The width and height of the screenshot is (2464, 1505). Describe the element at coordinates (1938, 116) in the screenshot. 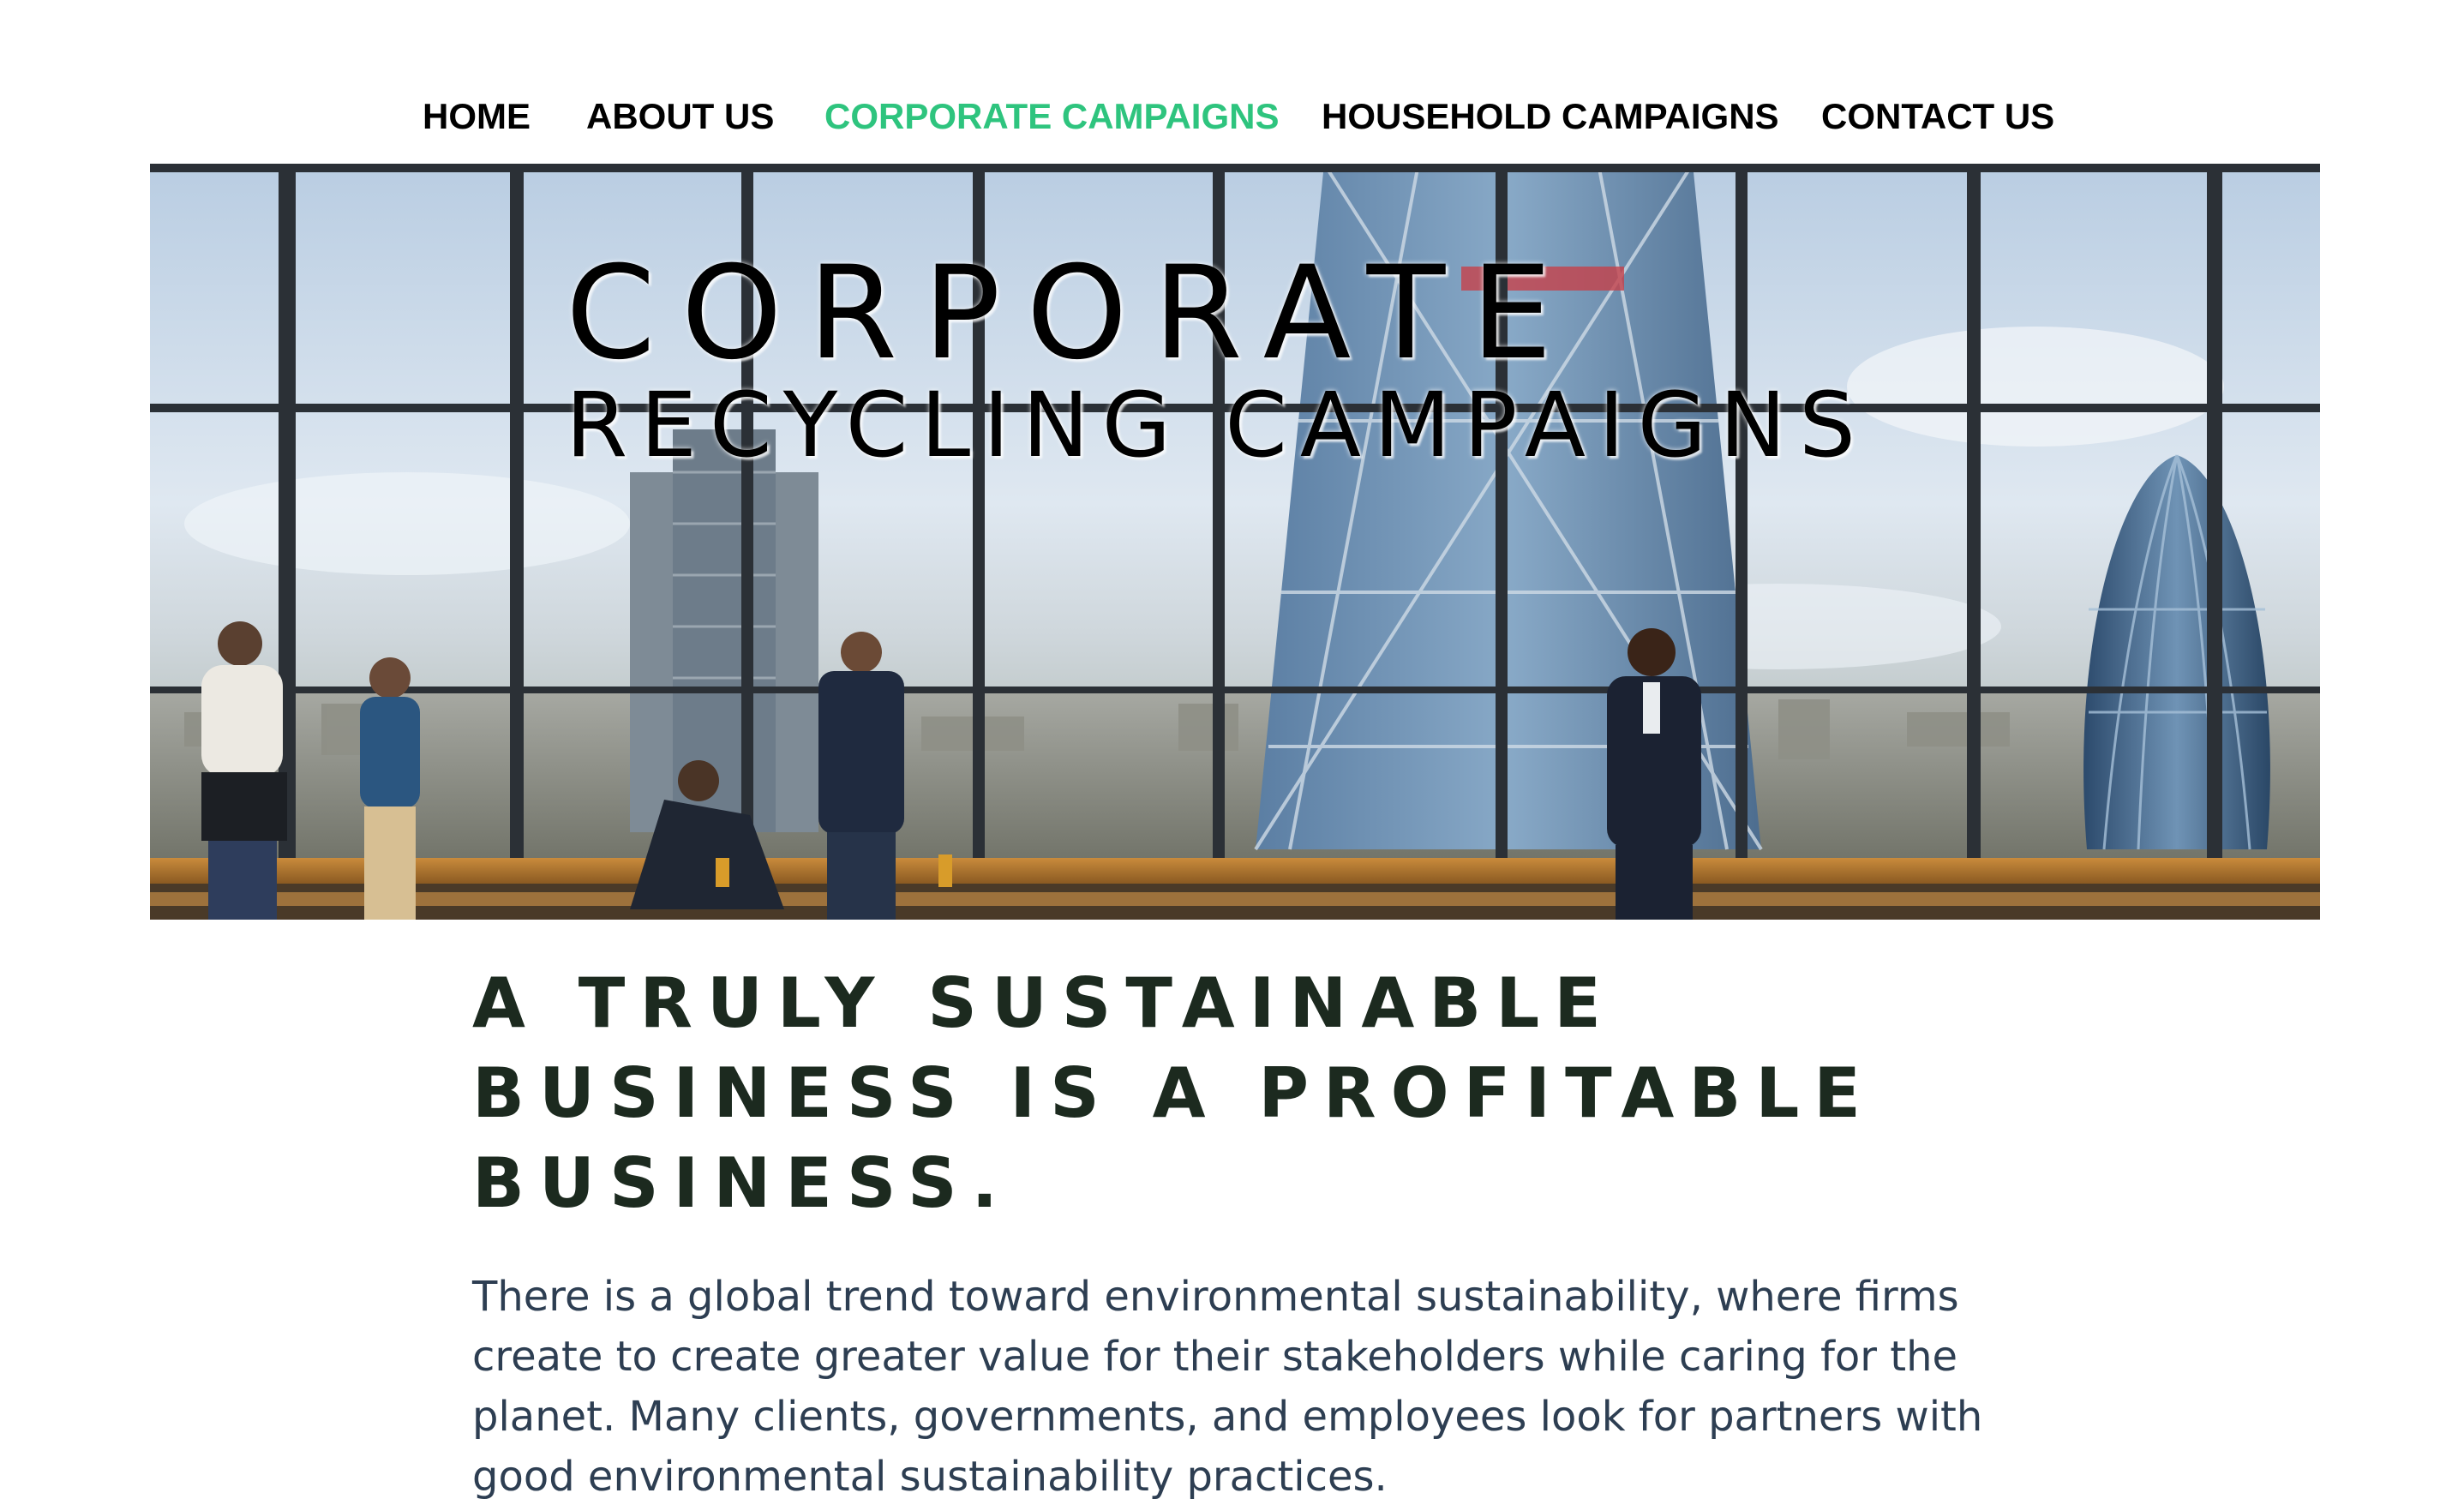

I see `nav-contact-us: CONTACT US` at that location.